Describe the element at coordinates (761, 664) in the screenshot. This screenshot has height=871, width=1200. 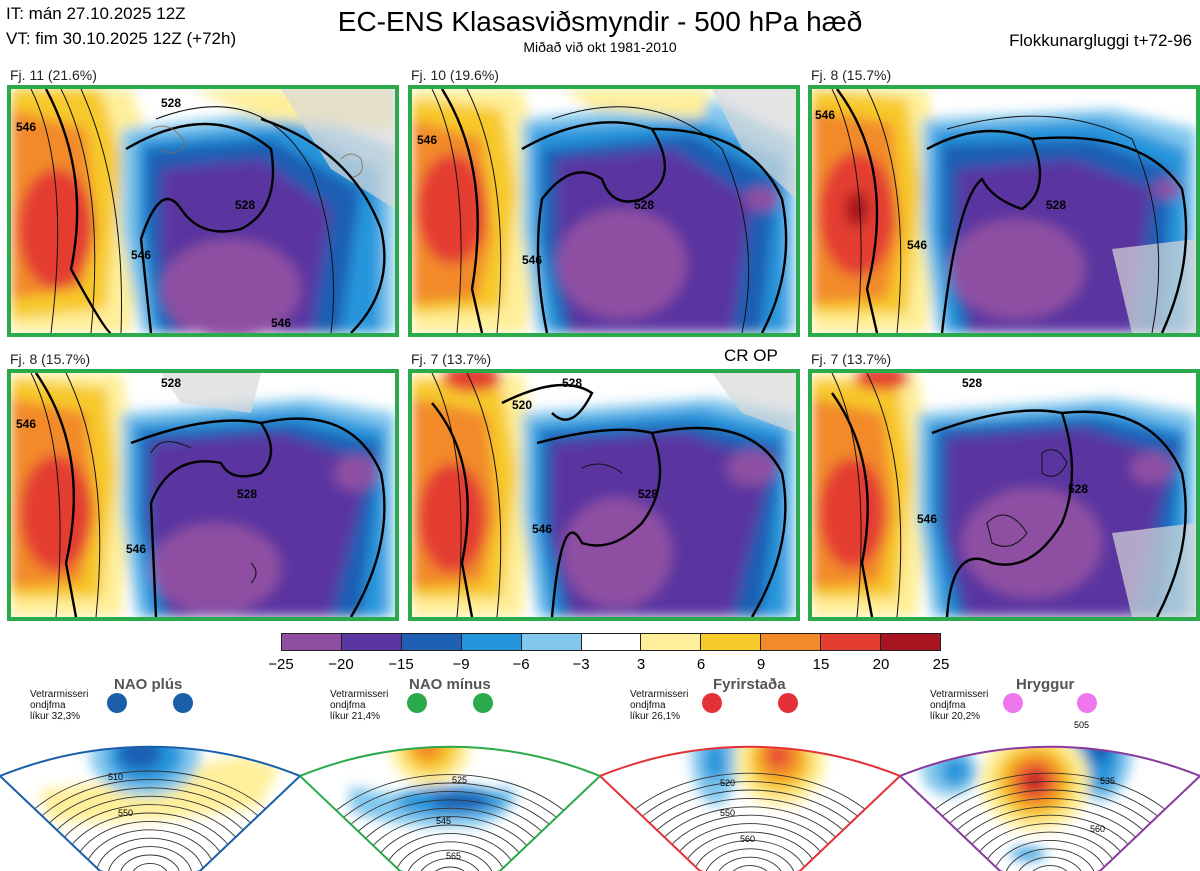
I see `colorbar-tick-label: 9` at that location.